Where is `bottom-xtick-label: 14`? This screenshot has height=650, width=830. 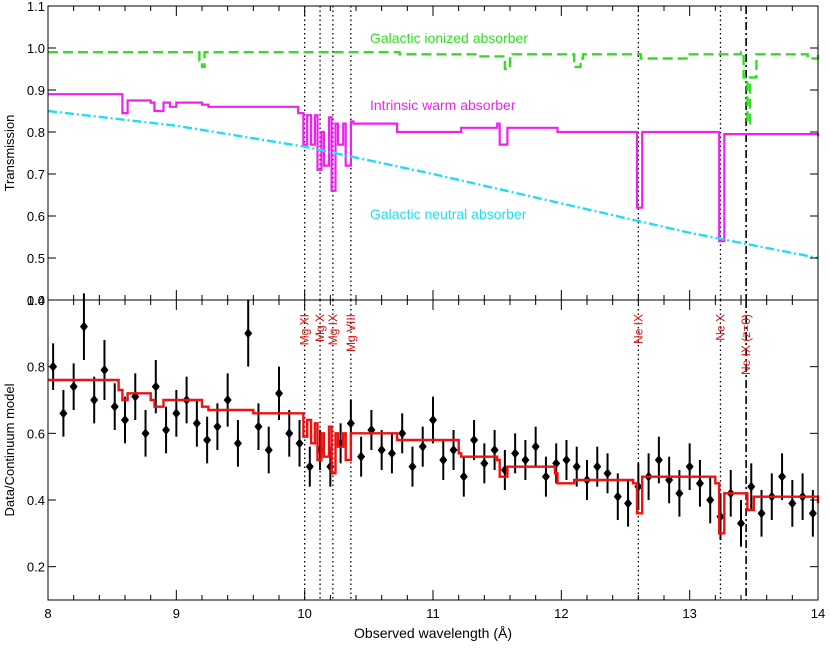 bottom-xtick-label: 14 is located at coordinates (818, 613).